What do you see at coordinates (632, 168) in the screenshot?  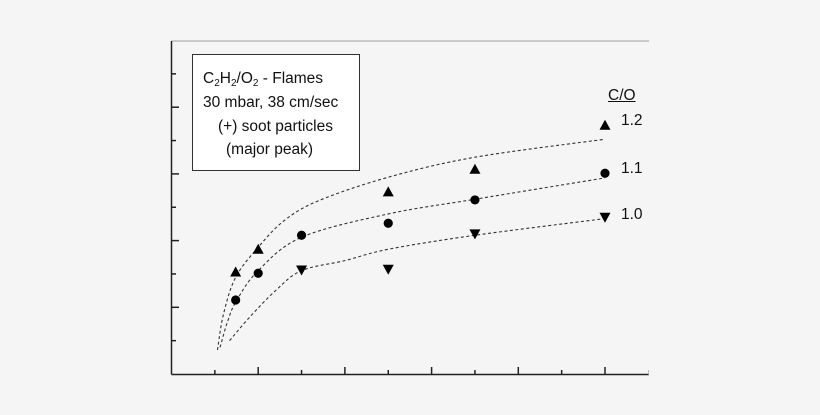 I see `series-label-1-1: 1.1` at bounding box center [632, 168].